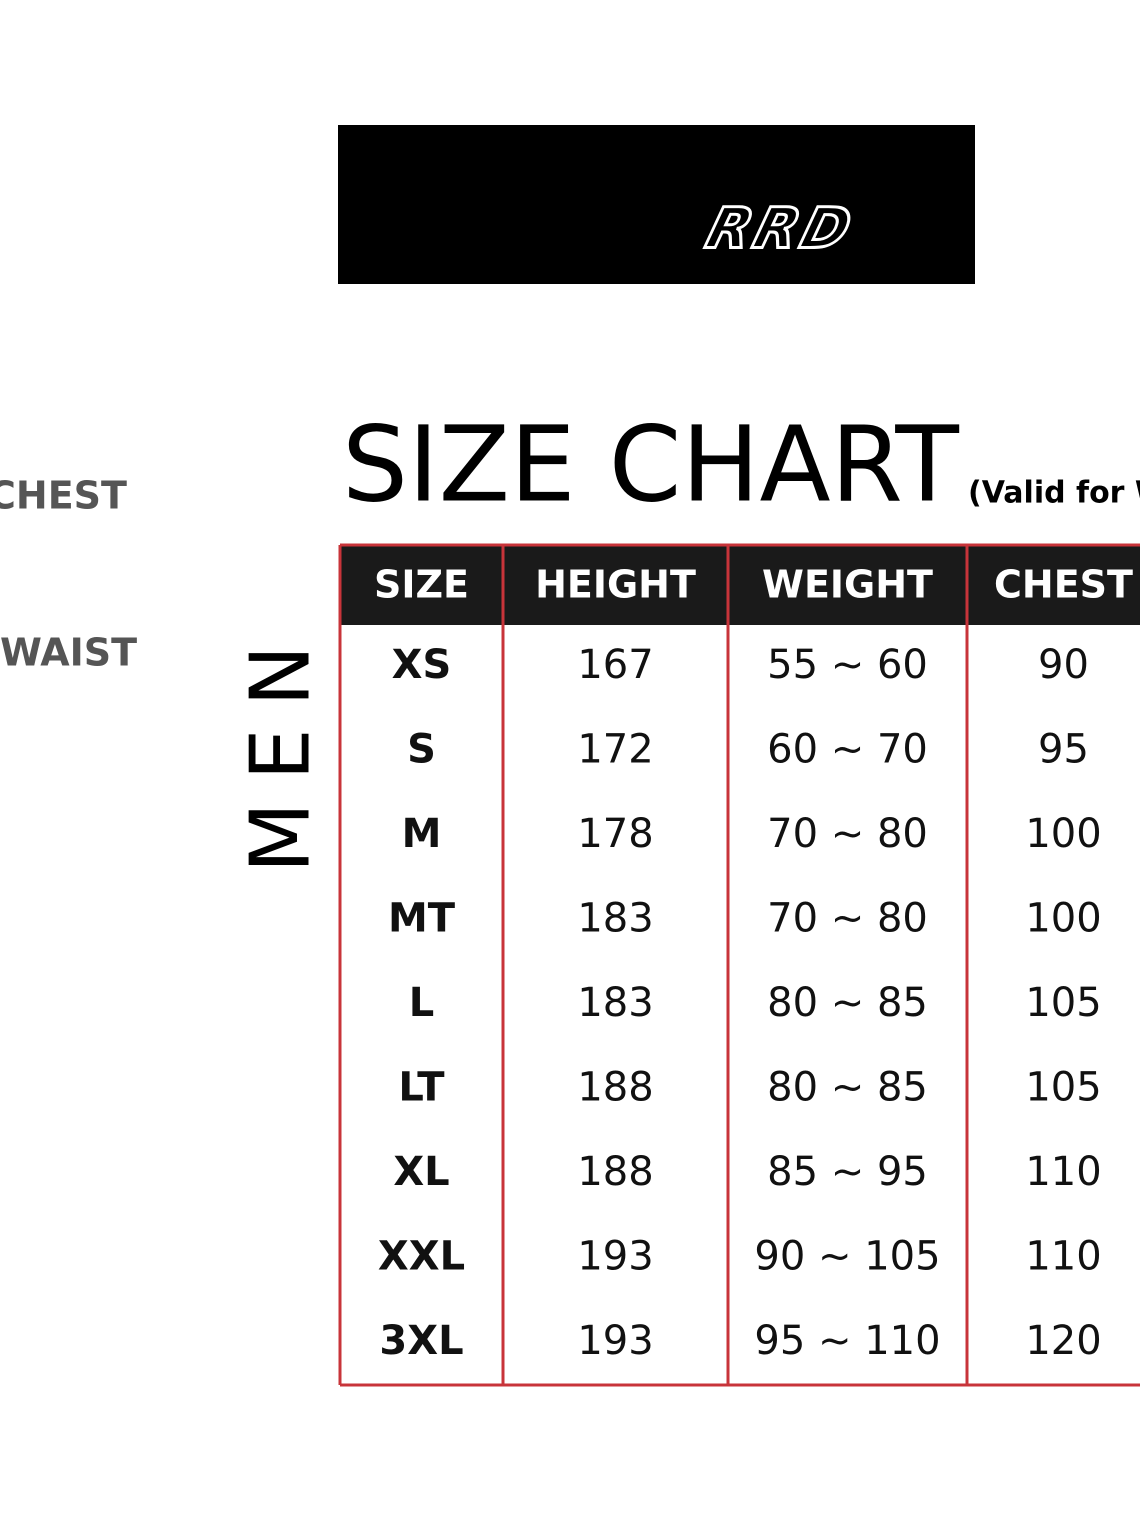 The image size is (1140, 1520). I want to click on column-header: HEIGHT, so click(615, 585).